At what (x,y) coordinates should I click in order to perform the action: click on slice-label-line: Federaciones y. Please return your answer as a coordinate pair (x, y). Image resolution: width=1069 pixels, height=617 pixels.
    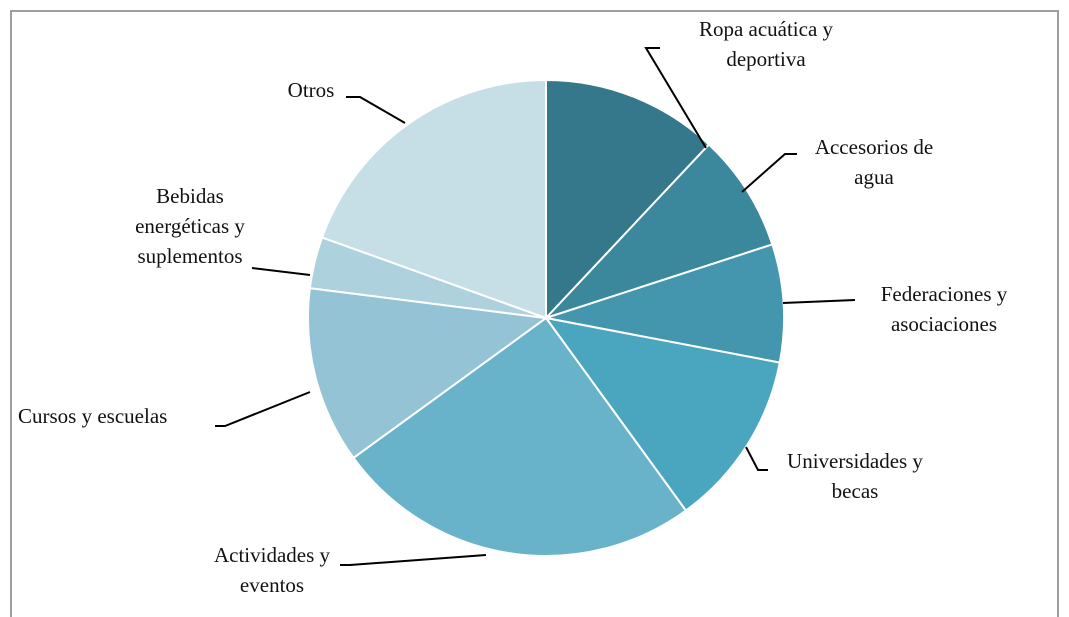
    Looking at the image, I should click on (944, 294).